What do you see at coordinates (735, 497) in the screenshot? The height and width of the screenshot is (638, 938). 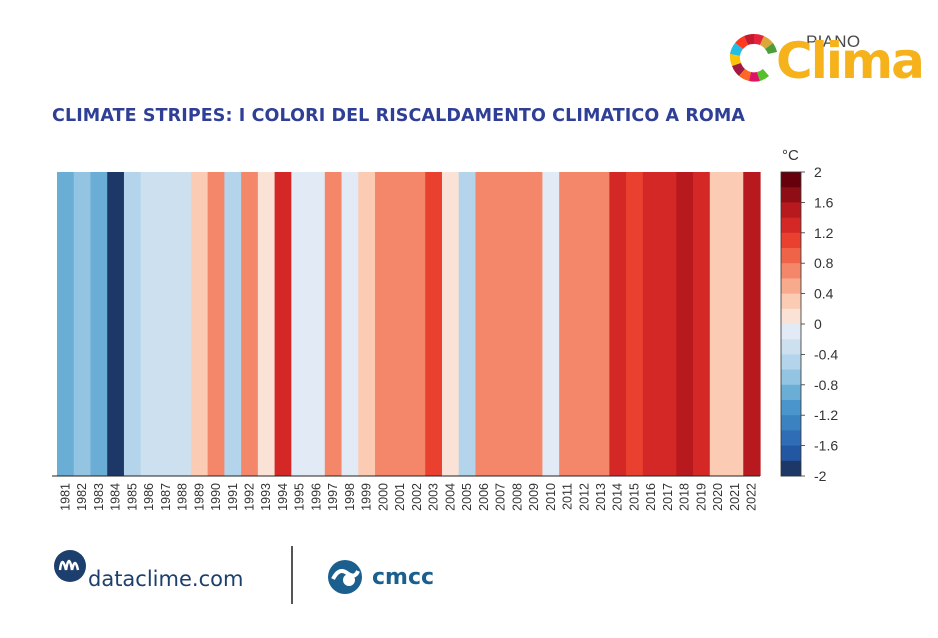 I see `x-tick-label: 2021` at bounding box center [735, 497].